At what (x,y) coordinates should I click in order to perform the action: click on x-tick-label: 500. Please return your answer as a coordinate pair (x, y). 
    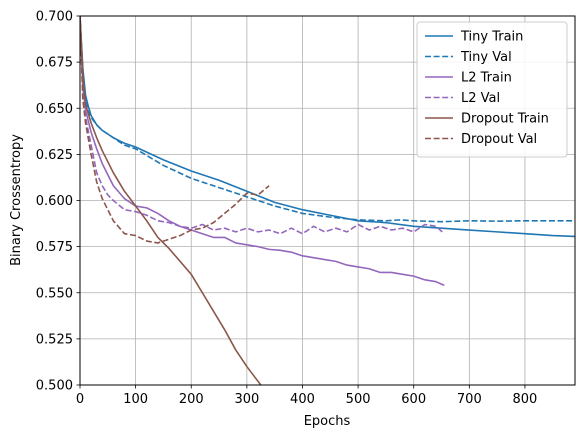
    Looking at the image, I should click on (358, 399).